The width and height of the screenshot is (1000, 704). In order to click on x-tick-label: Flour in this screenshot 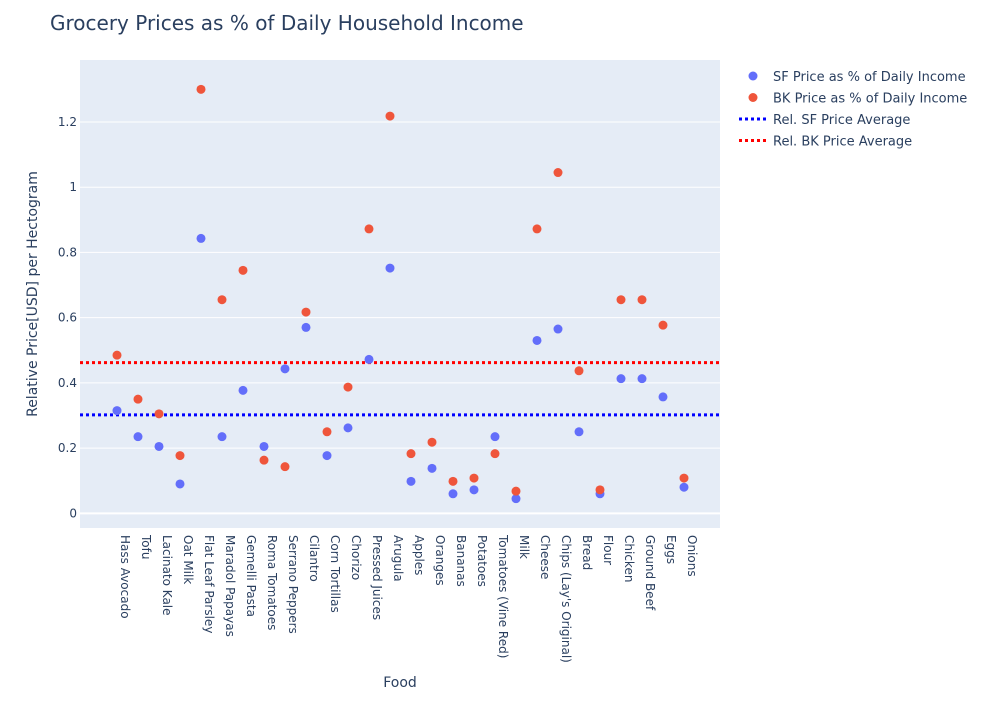, I will do `click(608, 550)`.